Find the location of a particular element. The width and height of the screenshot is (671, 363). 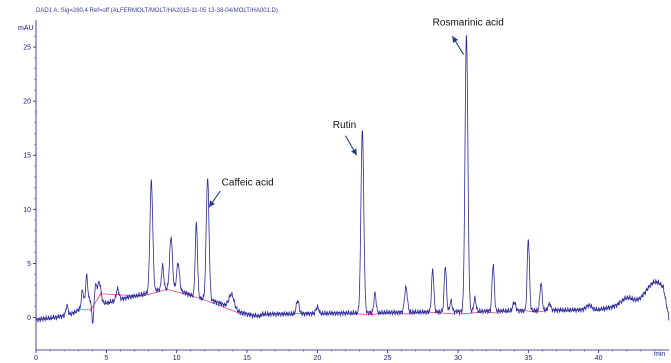

x-axis-label: min is located at coordinates (659, 354).